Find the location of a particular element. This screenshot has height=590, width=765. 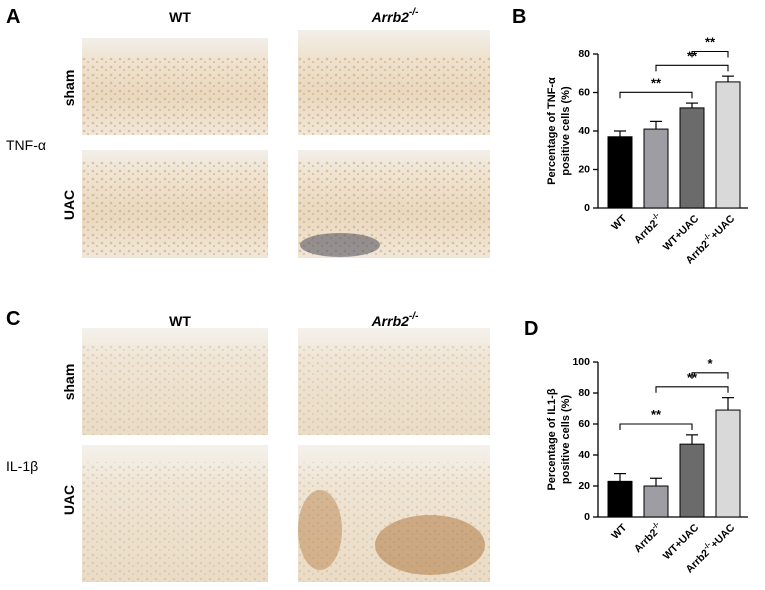

panel-label: C is located at coordinates (13, 319).